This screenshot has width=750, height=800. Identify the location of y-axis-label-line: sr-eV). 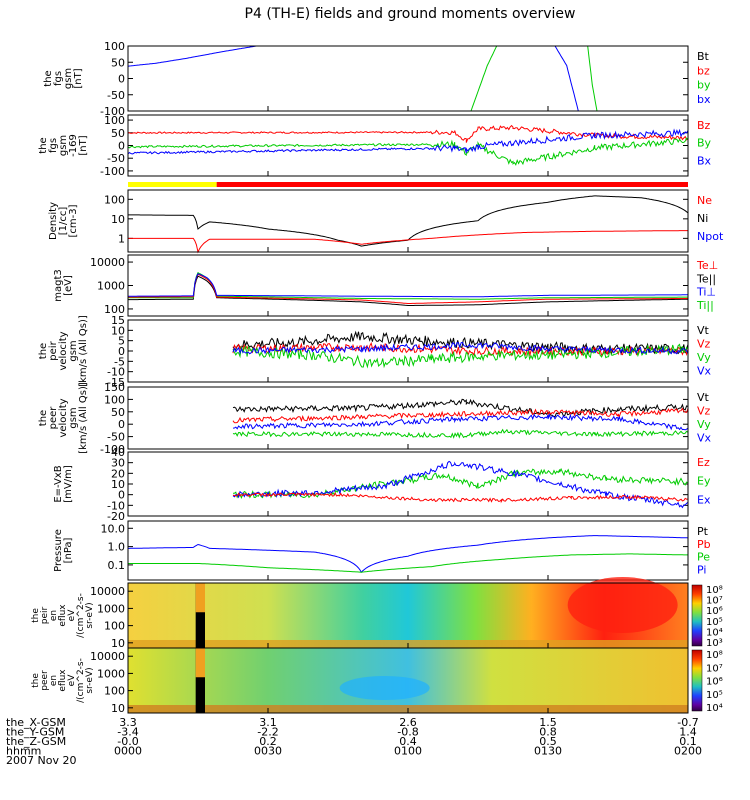
(90, 680).